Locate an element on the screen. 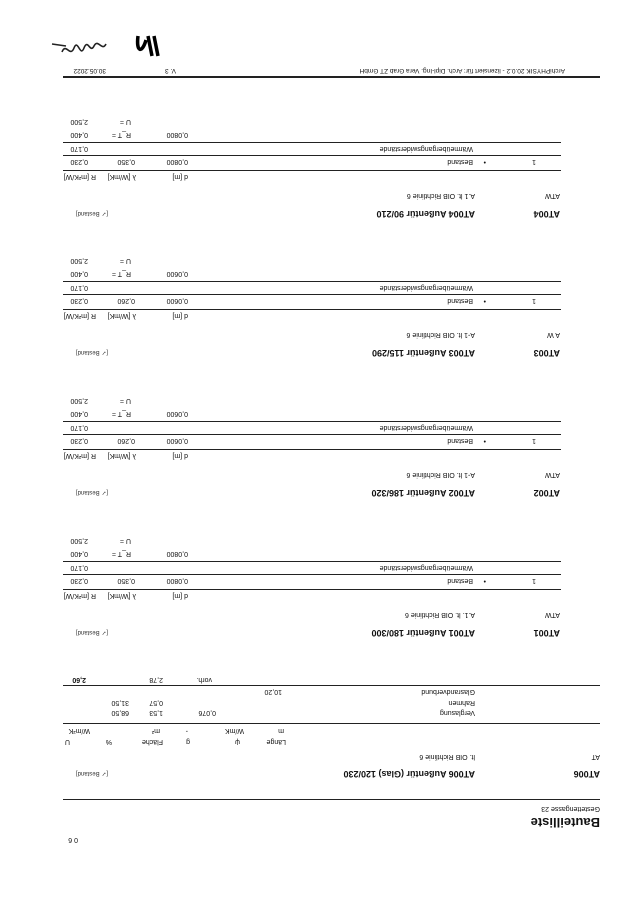 Image resolution: width=636 pixels, height=900 pixels. edge-length: 10,20 is located at coordinates (273, 691).